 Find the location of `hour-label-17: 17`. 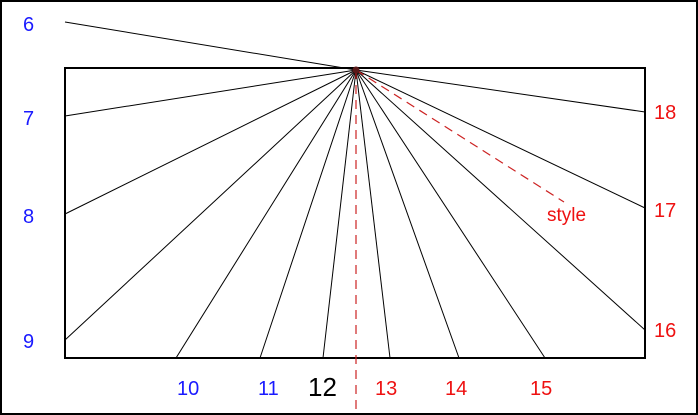

hour-label-17: 17 is located at coordinates (665, 211).